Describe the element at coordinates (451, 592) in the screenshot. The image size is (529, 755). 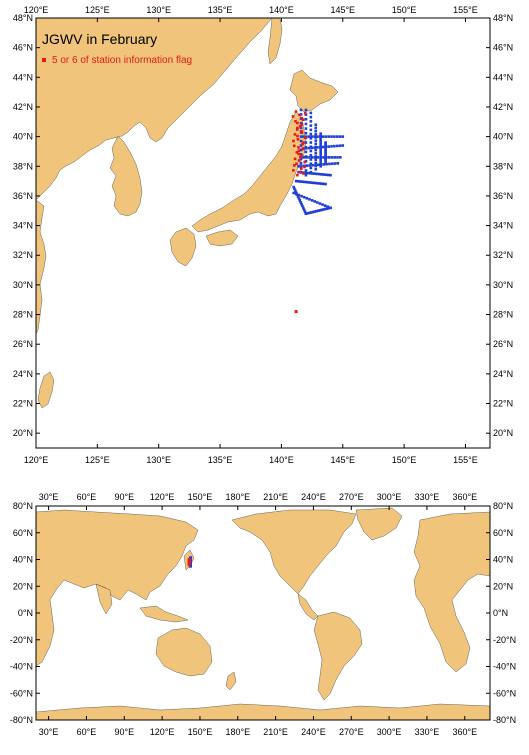
I see `europe-africa-east` at that location.